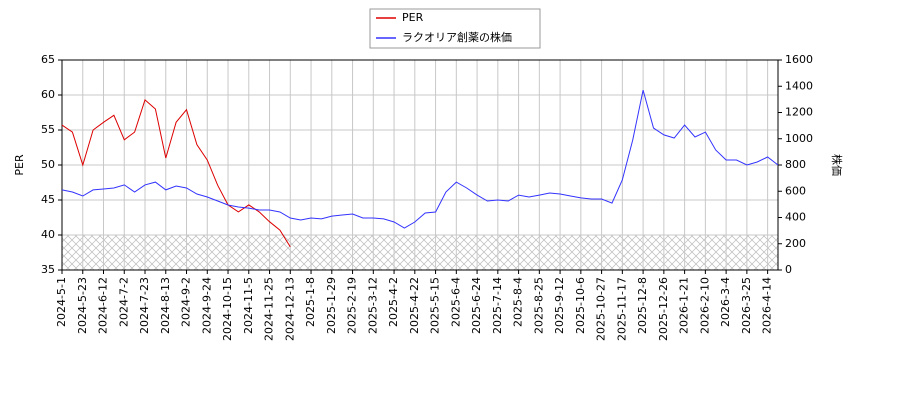 The width and height of the screenshot is (900, 404). I want to click on x-tick-label: 2024-10-15, so click(227, 309).